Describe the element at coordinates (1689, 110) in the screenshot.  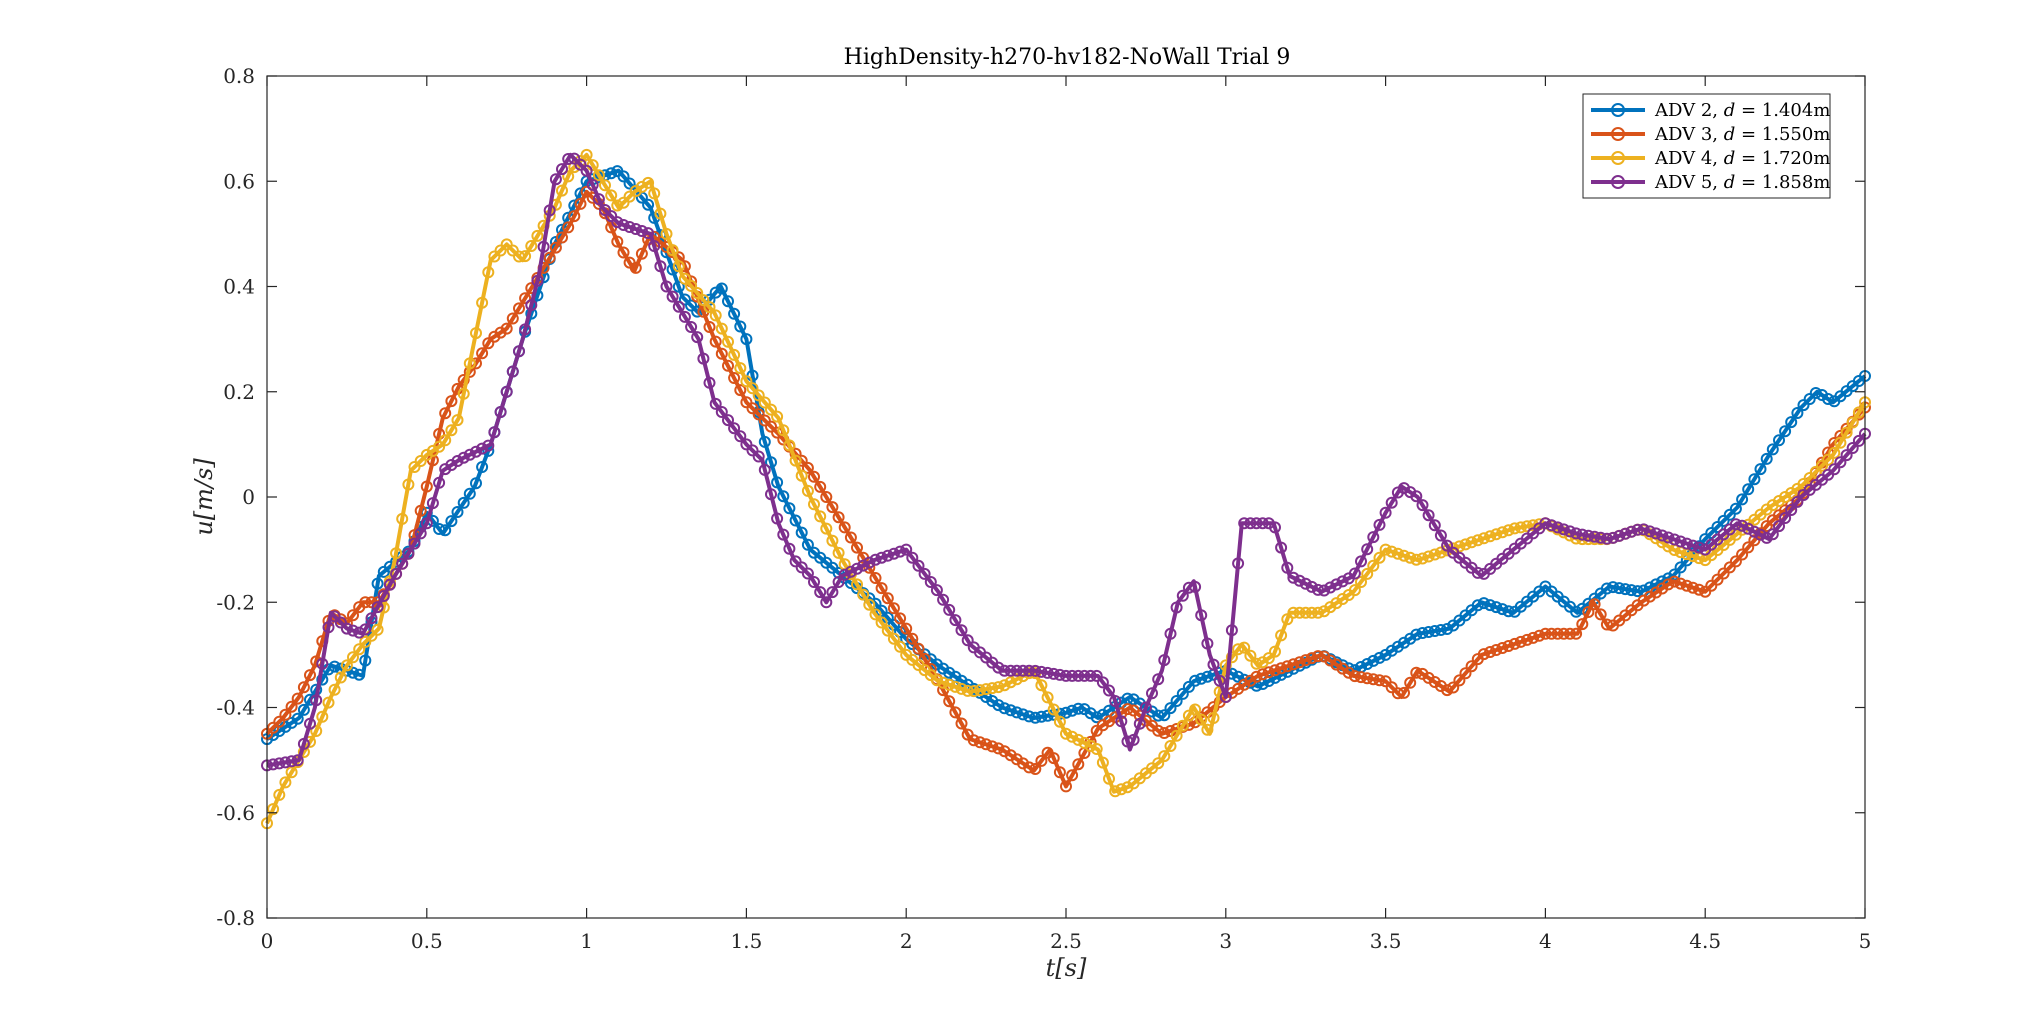
I see `legend-label-prefix: ADV 2,` at that location.